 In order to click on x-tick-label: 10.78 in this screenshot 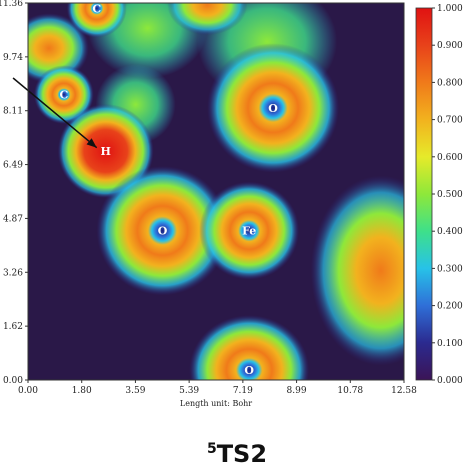, I will do `click(350, 391)`.